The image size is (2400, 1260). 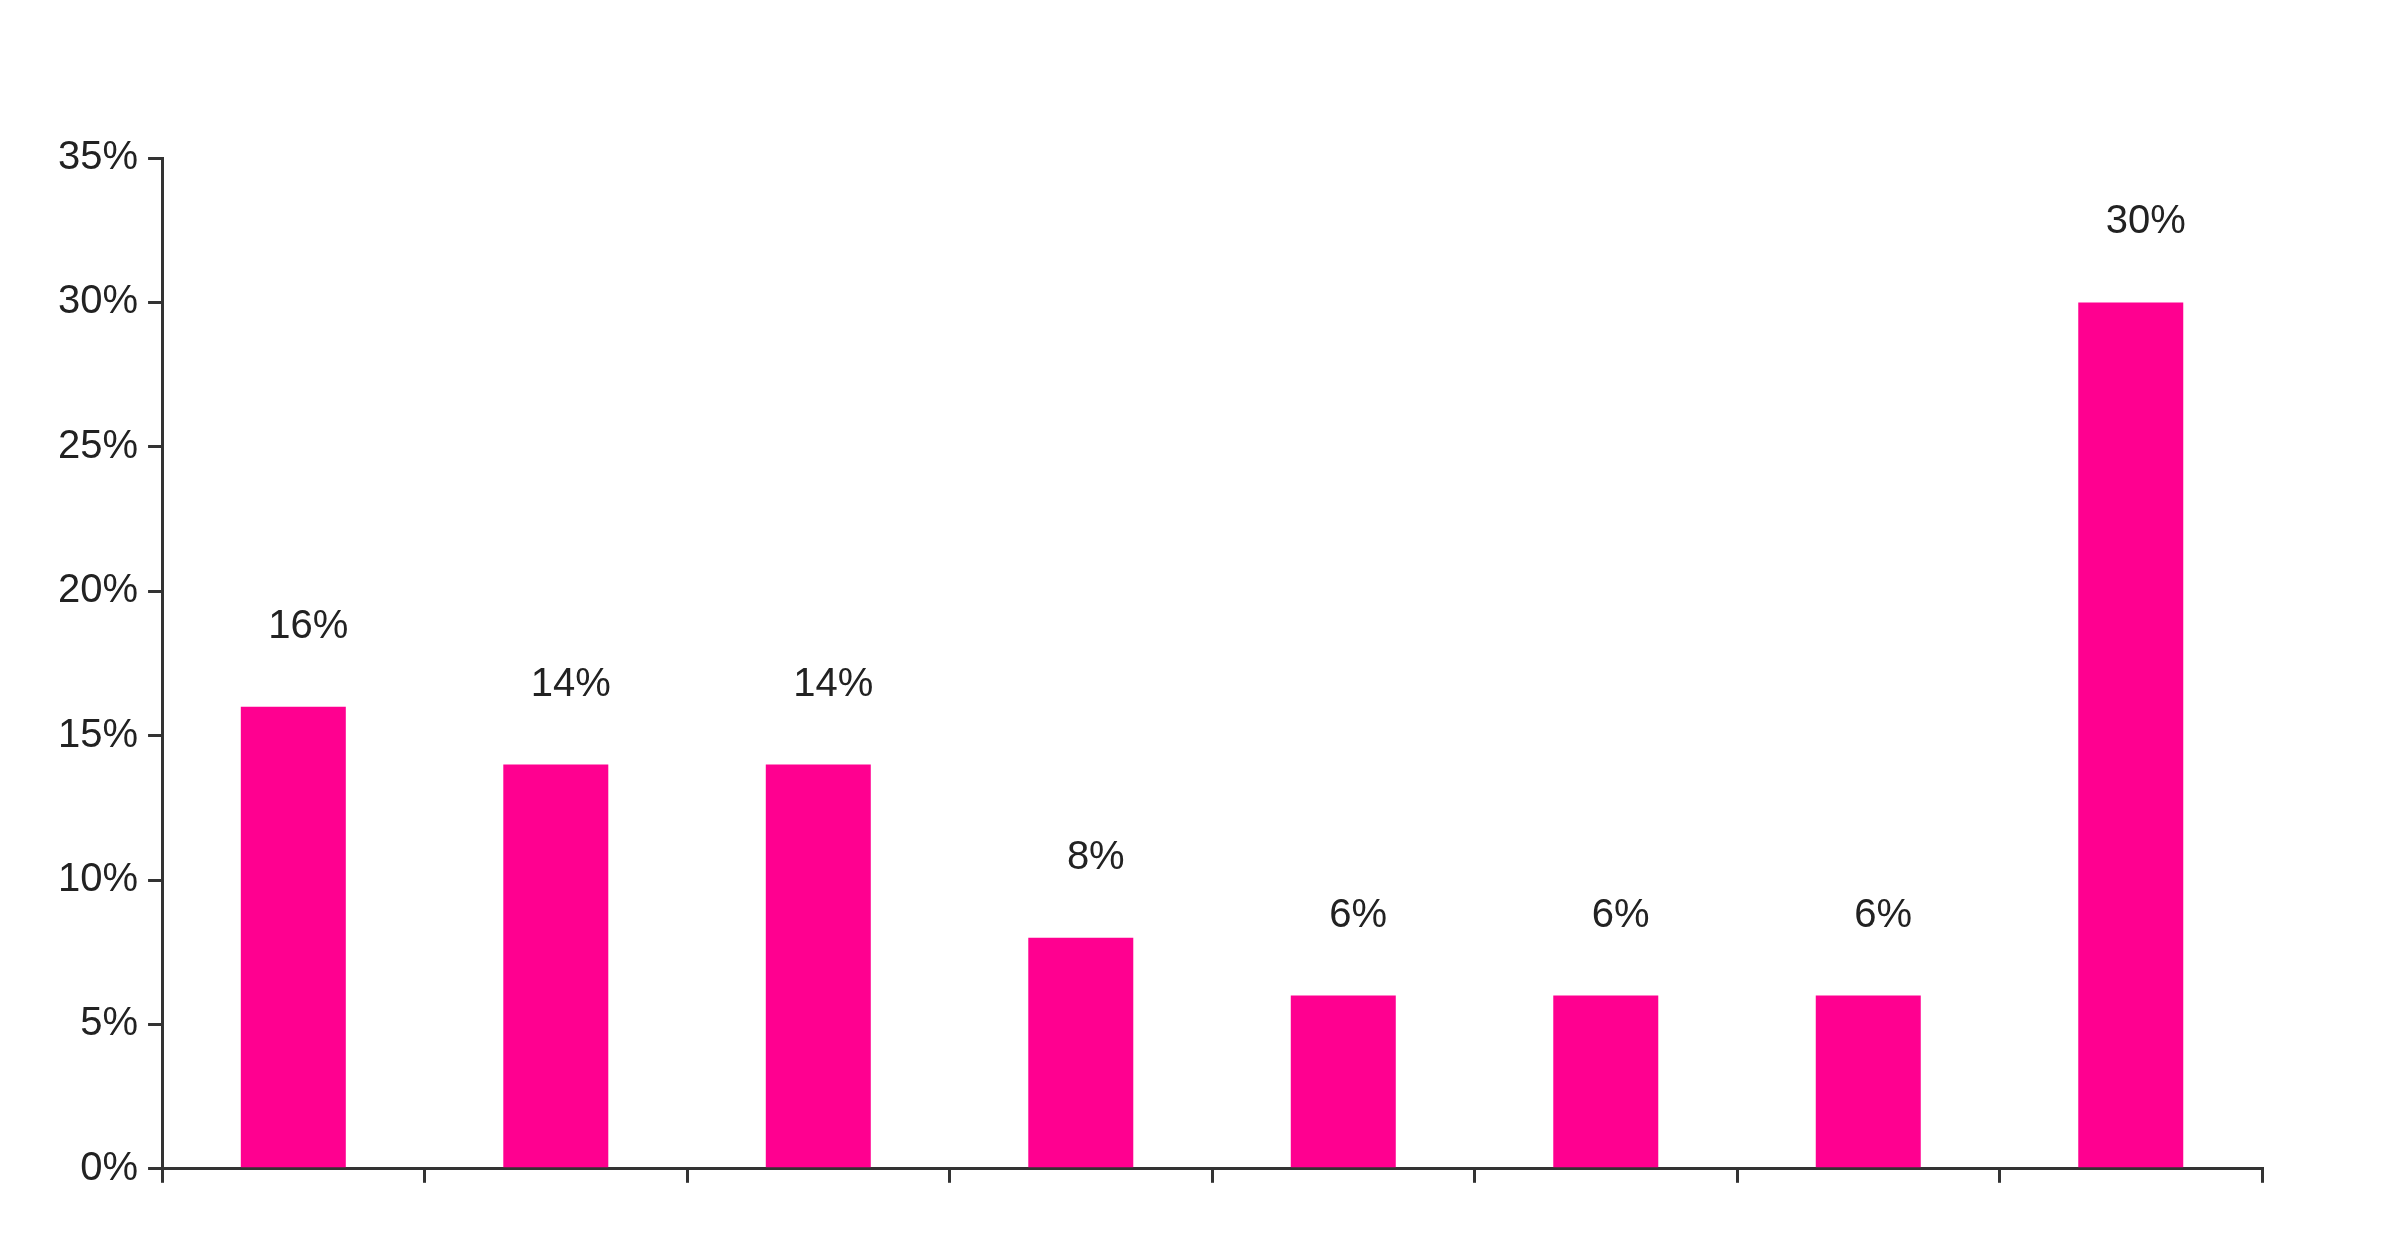 What do you see at coordinates (98, 588) in the screenshot?
I see `y-tick-label: 20%` at bounding box center [98, 588].